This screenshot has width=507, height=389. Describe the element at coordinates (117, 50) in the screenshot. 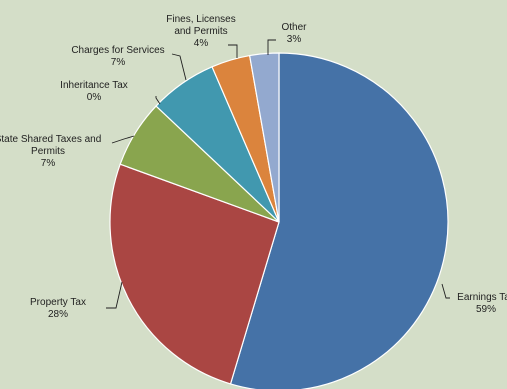

I see `label-line: Charges for Services` at that location.